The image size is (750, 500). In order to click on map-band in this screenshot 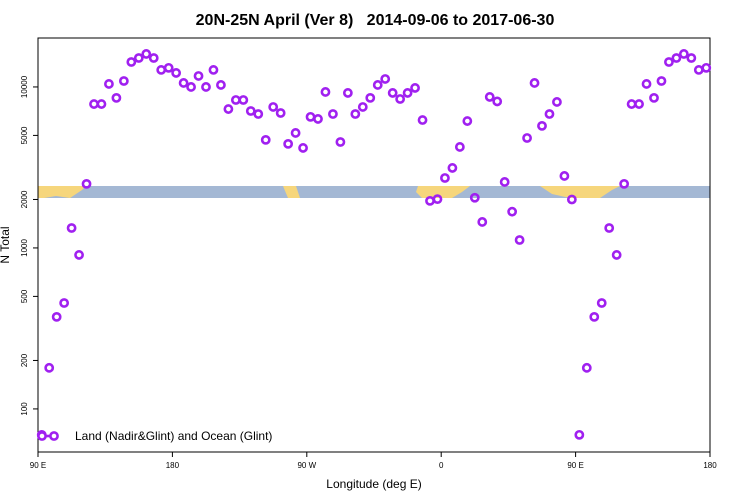, I will do `click(374, 192)`.